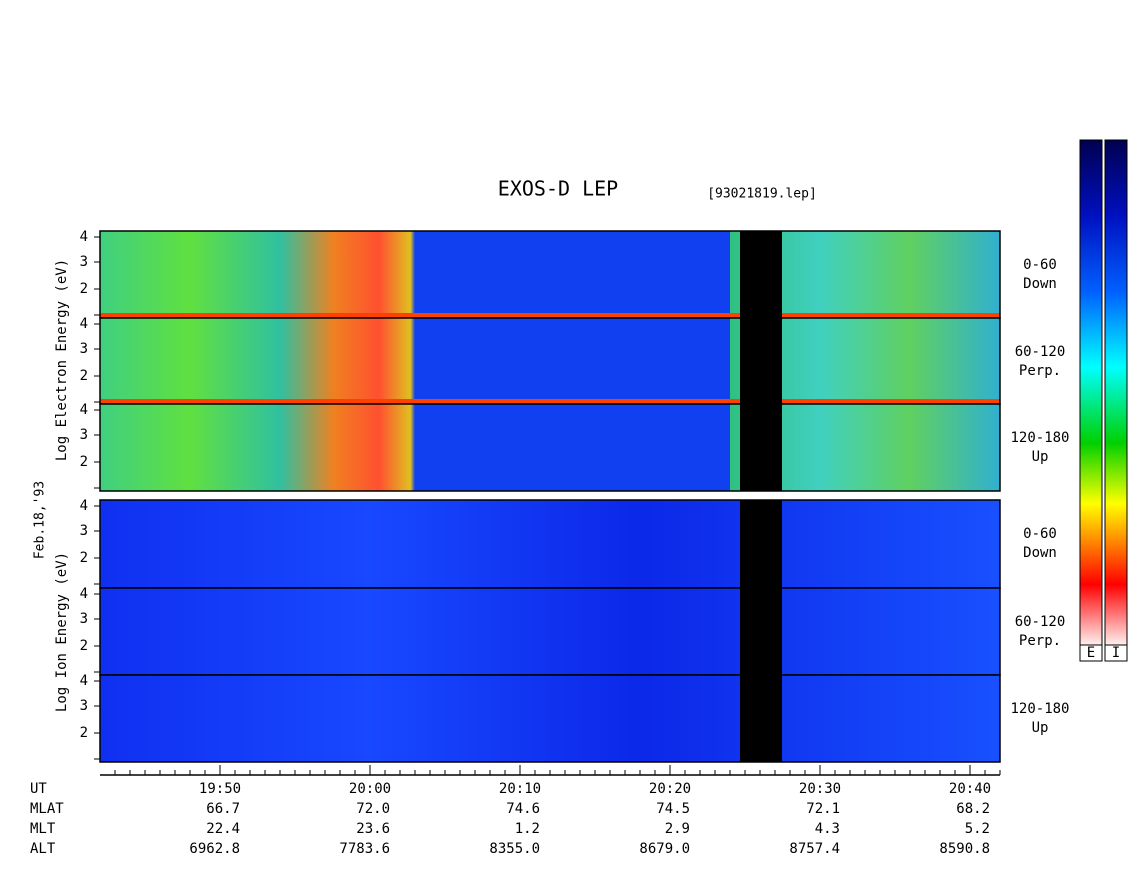 The width and height of the screenshot is (1130, 875). I want to click on time-tick-label: 19:50, so click(220, 789).